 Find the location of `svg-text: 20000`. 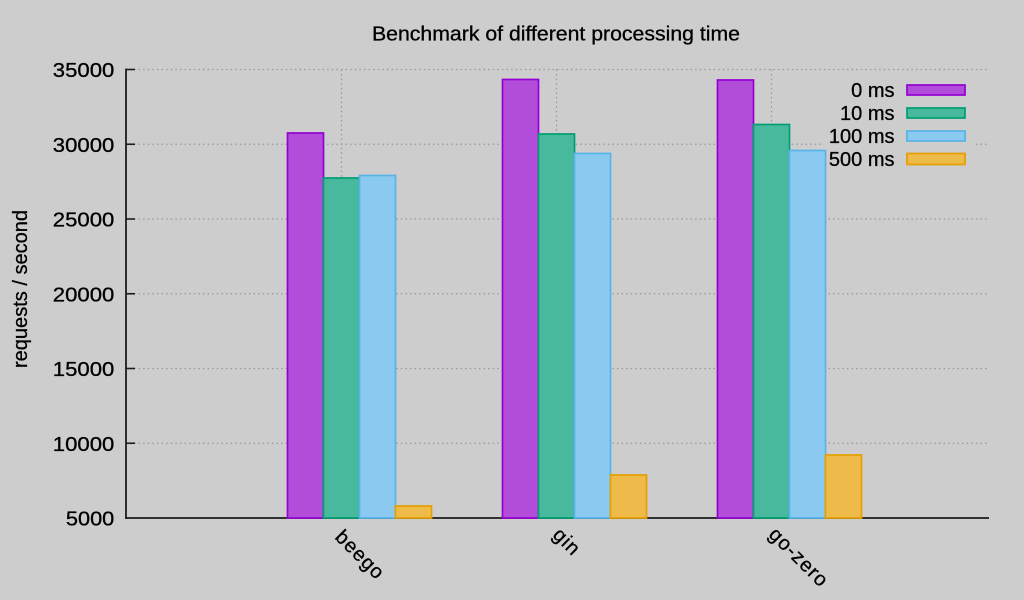

svg-text: 20000 is located at coordinates (84, 295).